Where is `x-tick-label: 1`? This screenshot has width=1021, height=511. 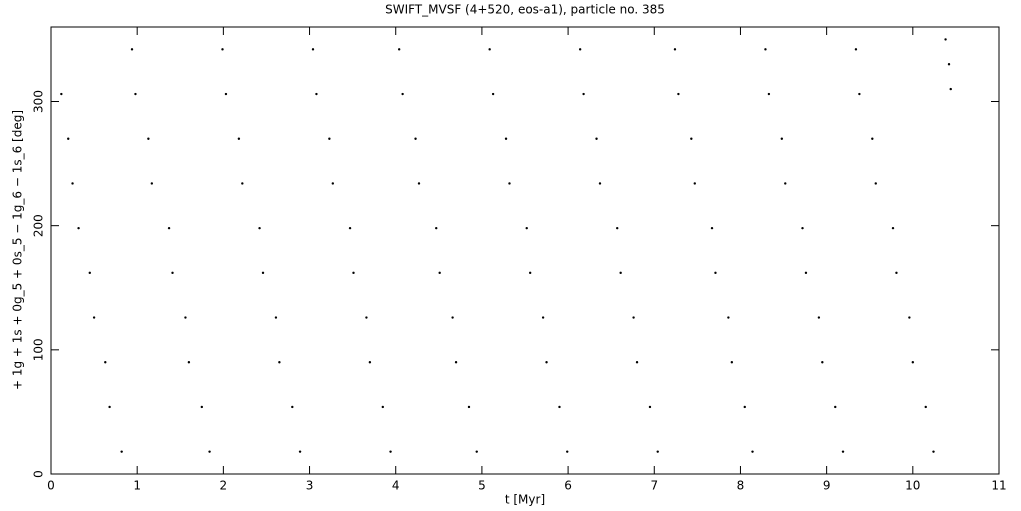
x-tick-label: 1 is located at coordinates (137, 486).